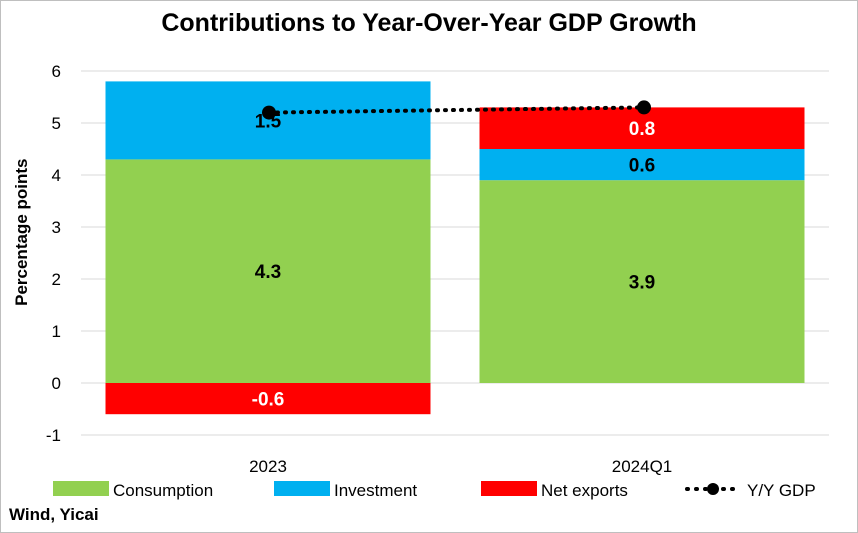 The height and width of the screenshot is (533, 858). What do you see at coordinates (713, 489) in the screenshot?
I see `legend-marker` at bounding box center [713, 489].